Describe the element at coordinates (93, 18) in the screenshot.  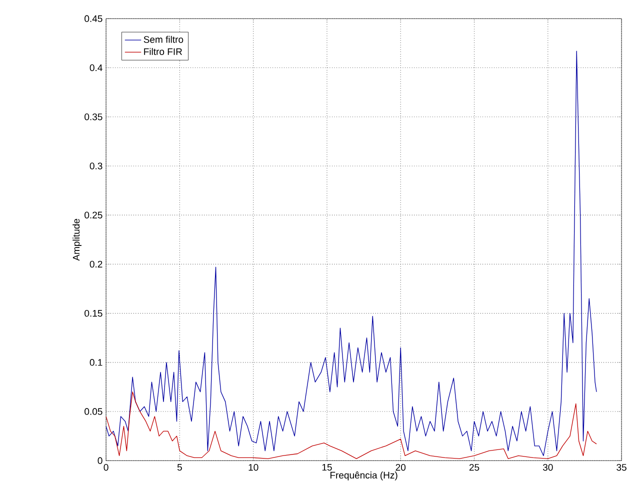
I see `y-tick-label: 0.45` at that location.